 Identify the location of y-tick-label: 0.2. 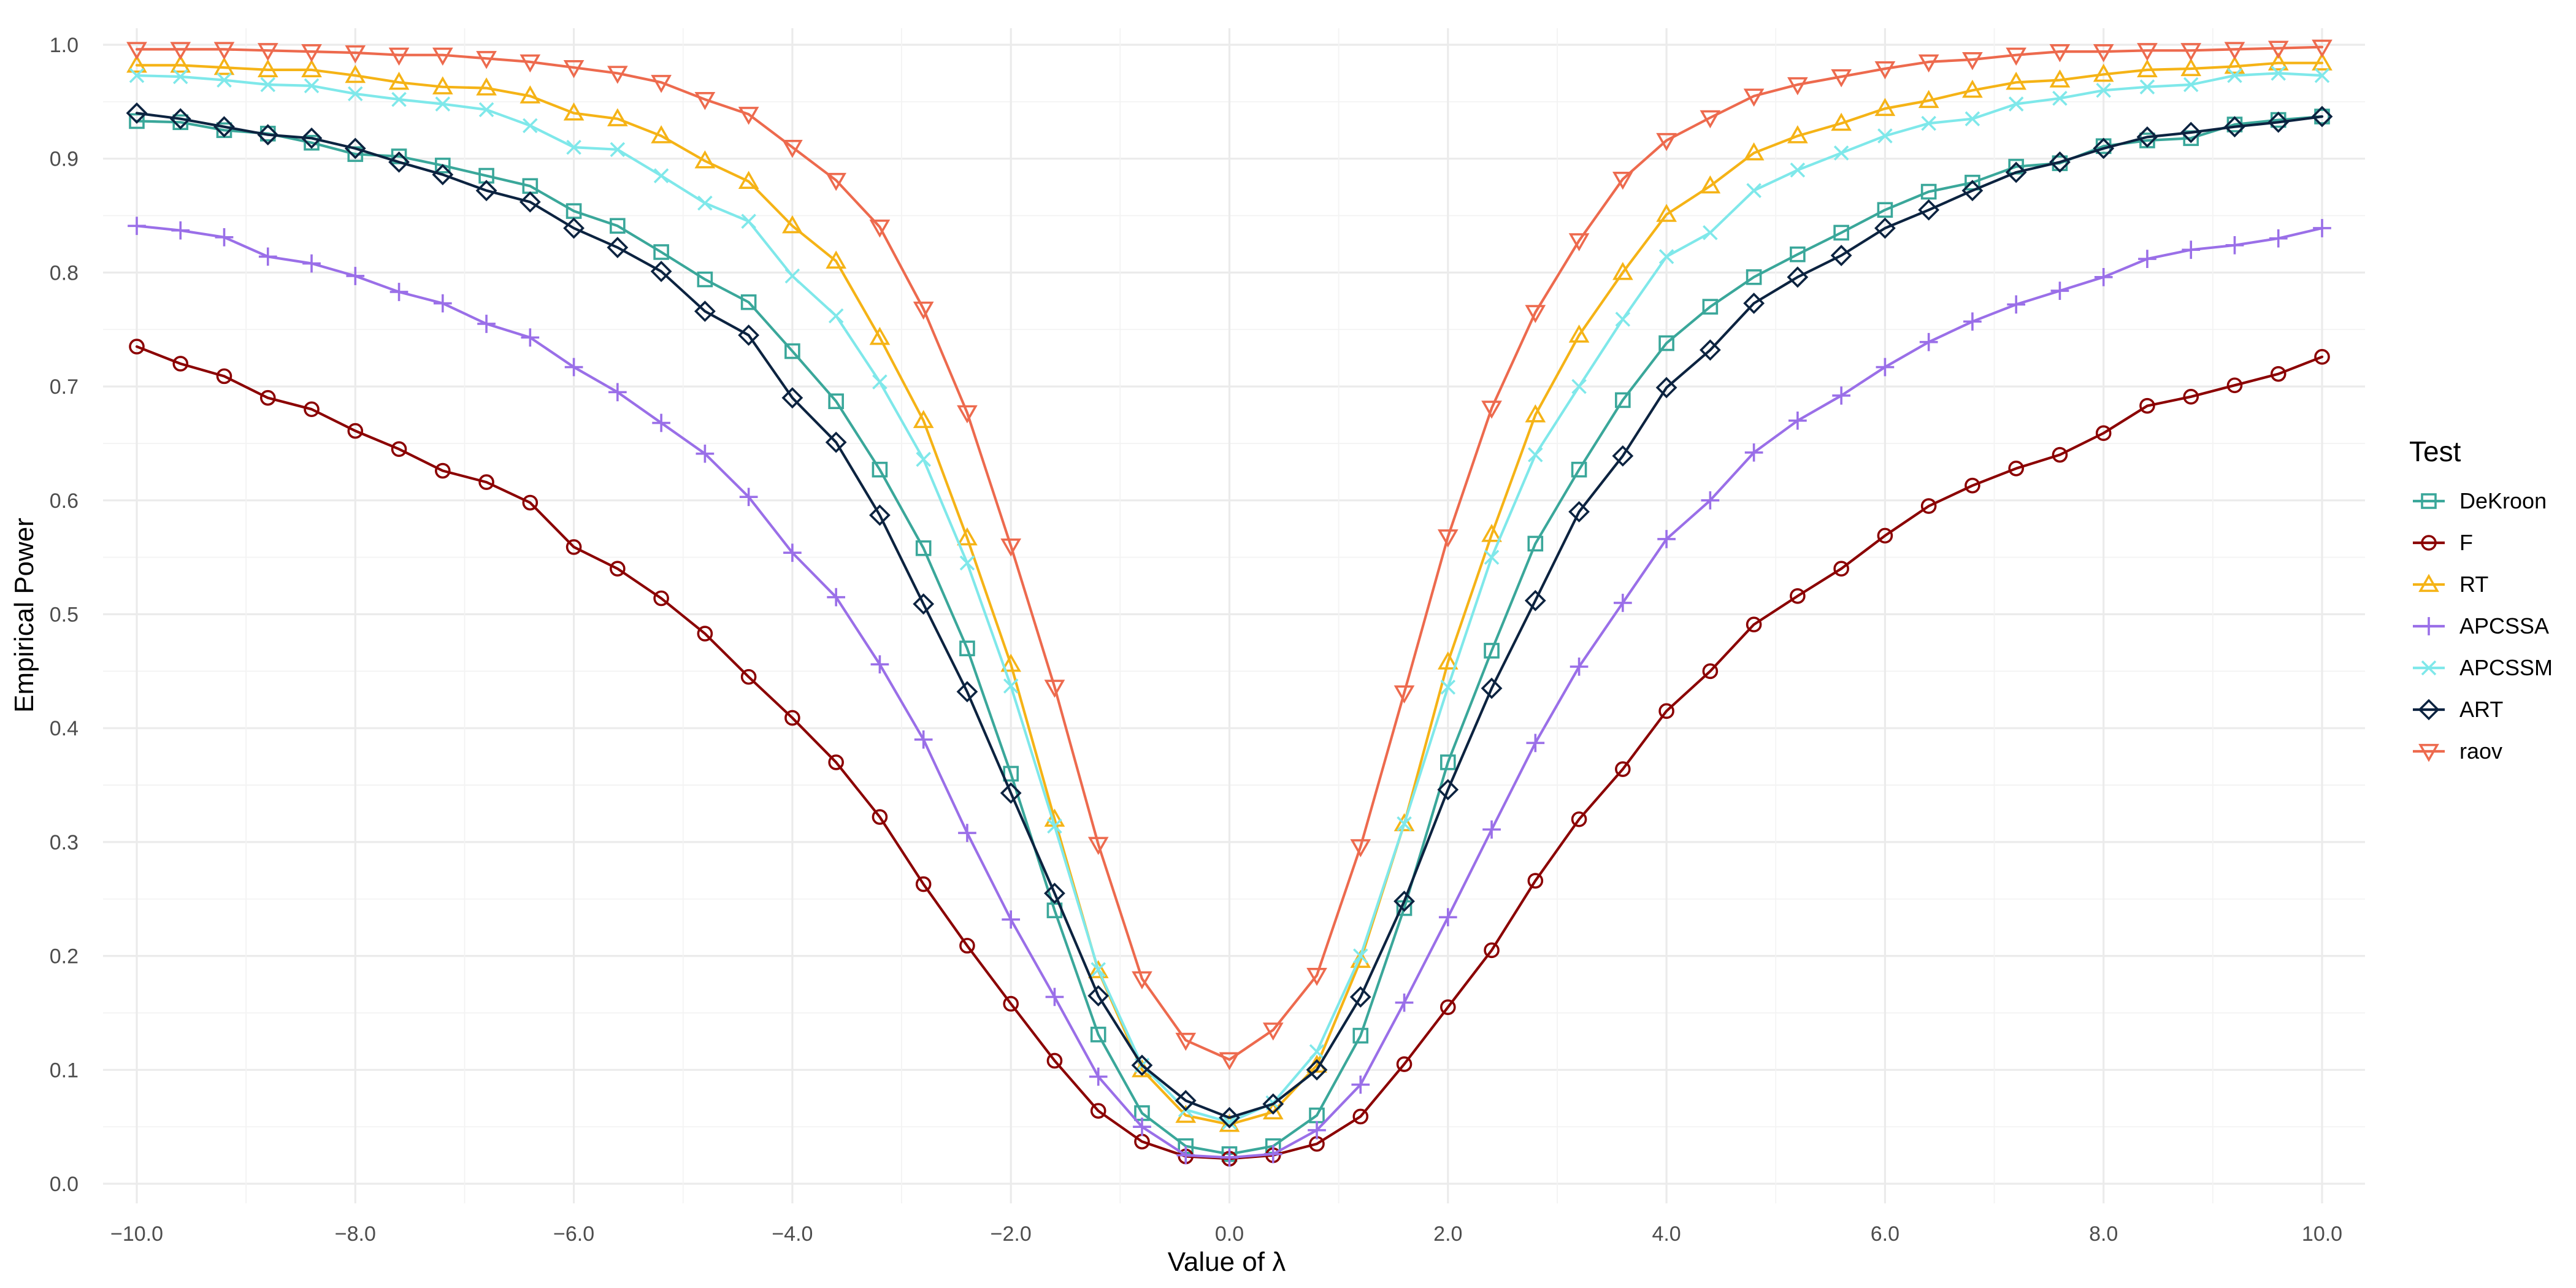
(64, 956).